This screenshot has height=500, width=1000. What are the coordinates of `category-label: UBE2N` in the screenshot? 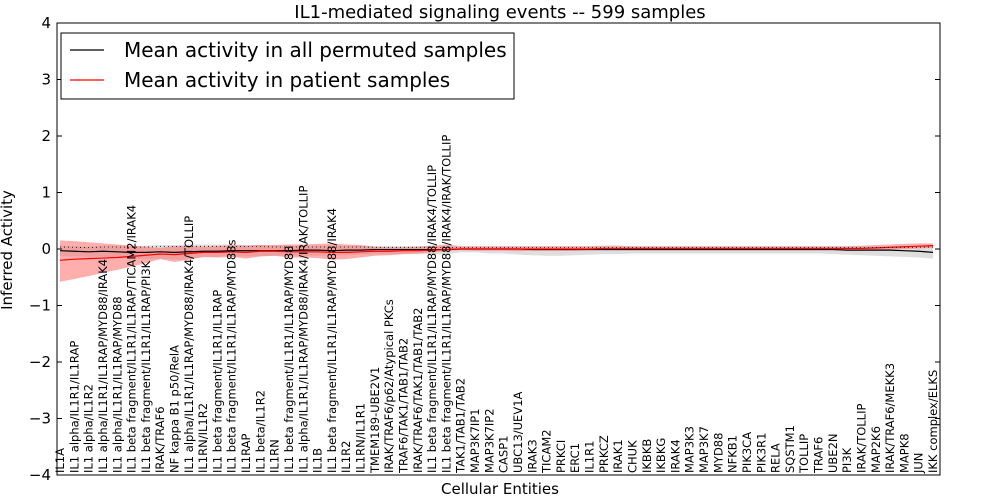 It's located at (833, 454).